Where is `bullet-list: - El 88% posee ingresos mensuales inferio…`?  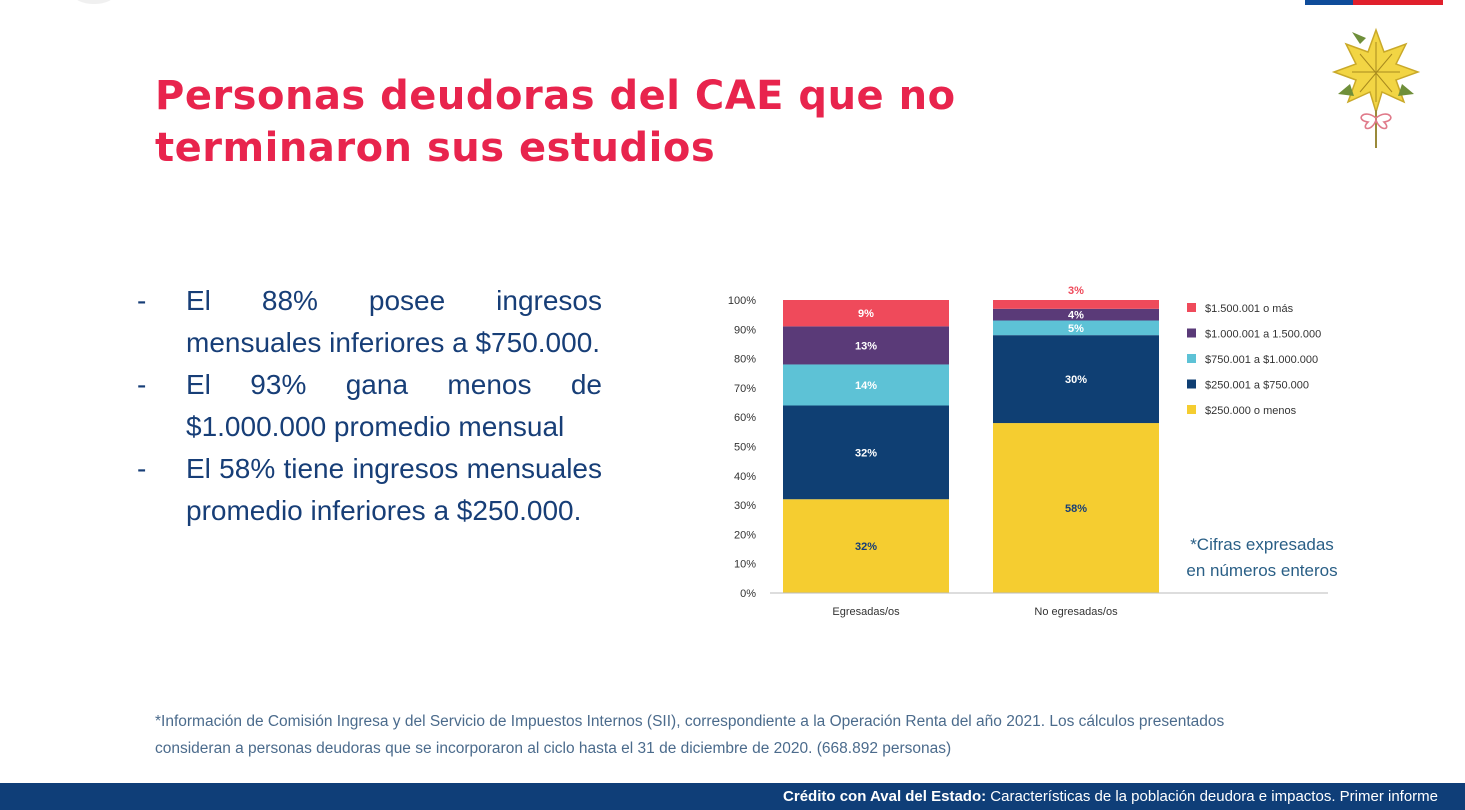 bullet-list: - El 88% posee ingresos mensuales inferio… is located at coordinates (369, 406).